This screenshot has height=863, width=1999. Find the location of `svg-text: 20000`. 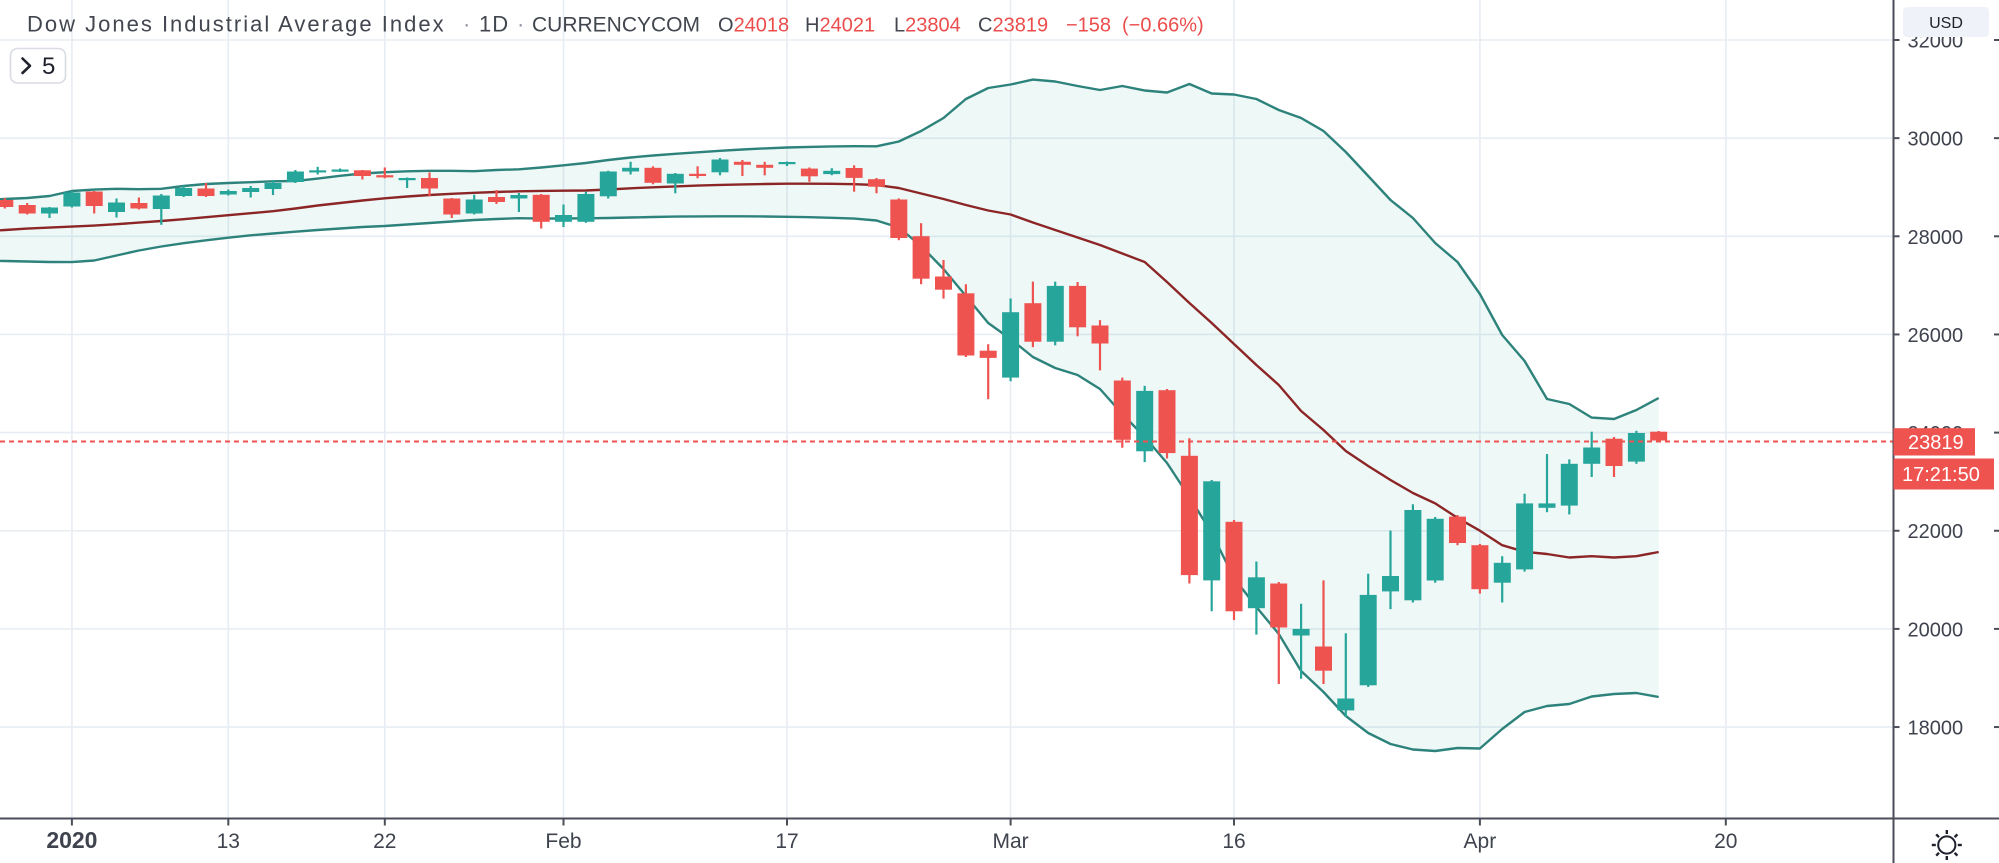

svg-text: 20000 is located at coordinates (1936, 630).